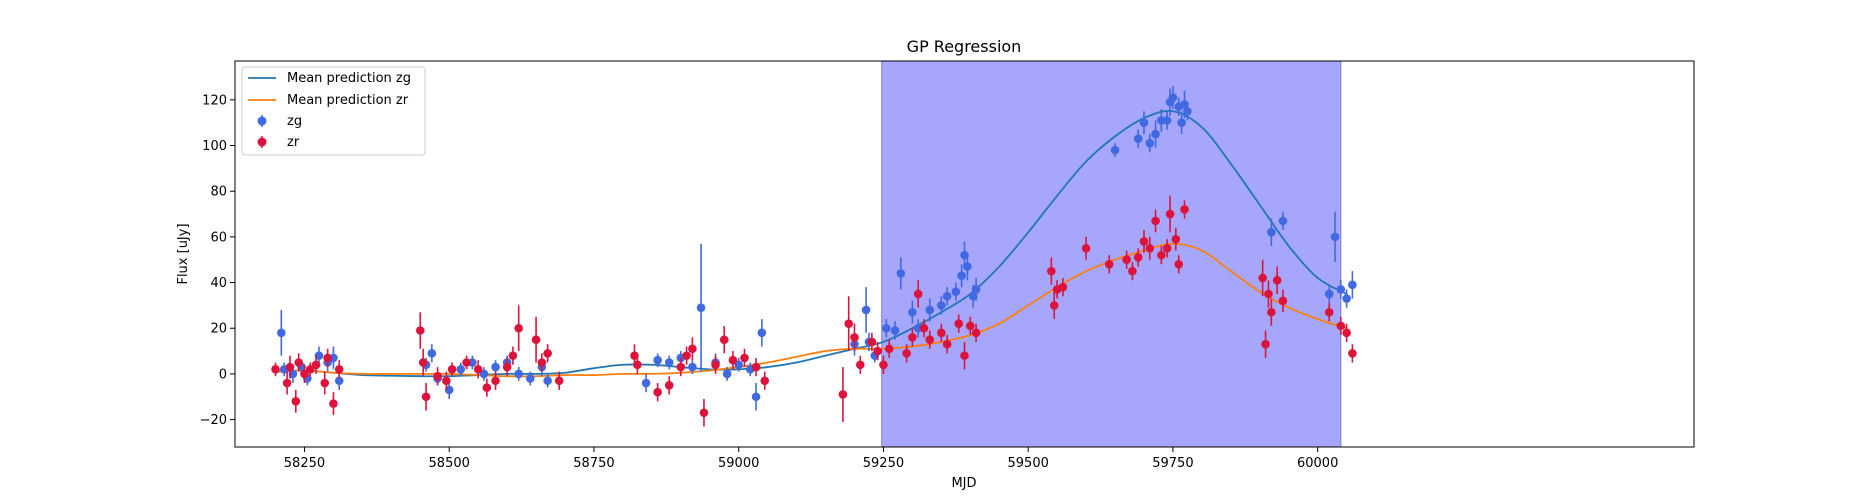 This screenshot has width=1875, height=500. Describe the element at coordinates (593, 463) in the screenshot. I see `x-tick-label: 58750` at that location.